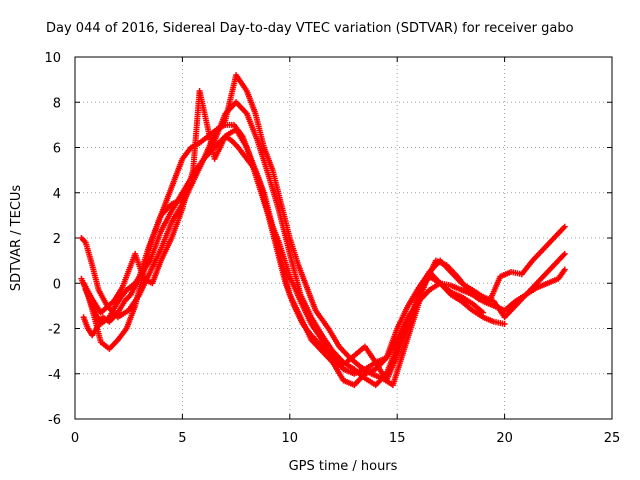  I want to click on x-tick-label: 15, so click(397, 438).